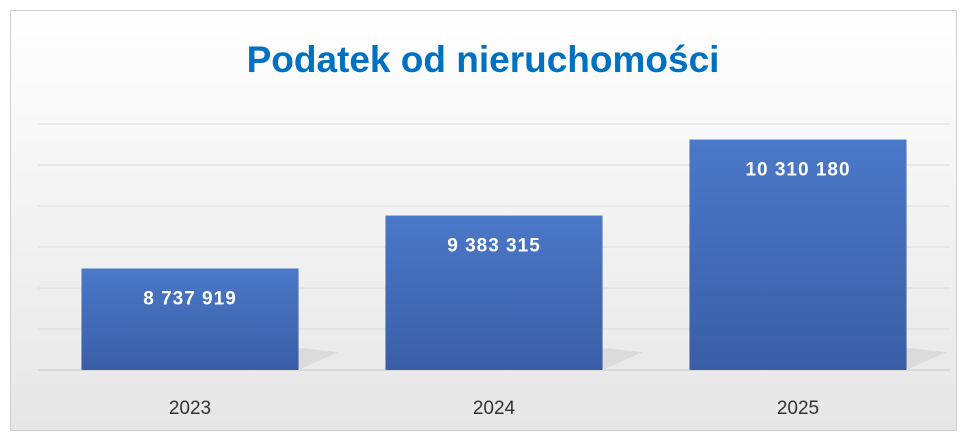  I want to click on data-label: 10 310 180, so click(797, 170).